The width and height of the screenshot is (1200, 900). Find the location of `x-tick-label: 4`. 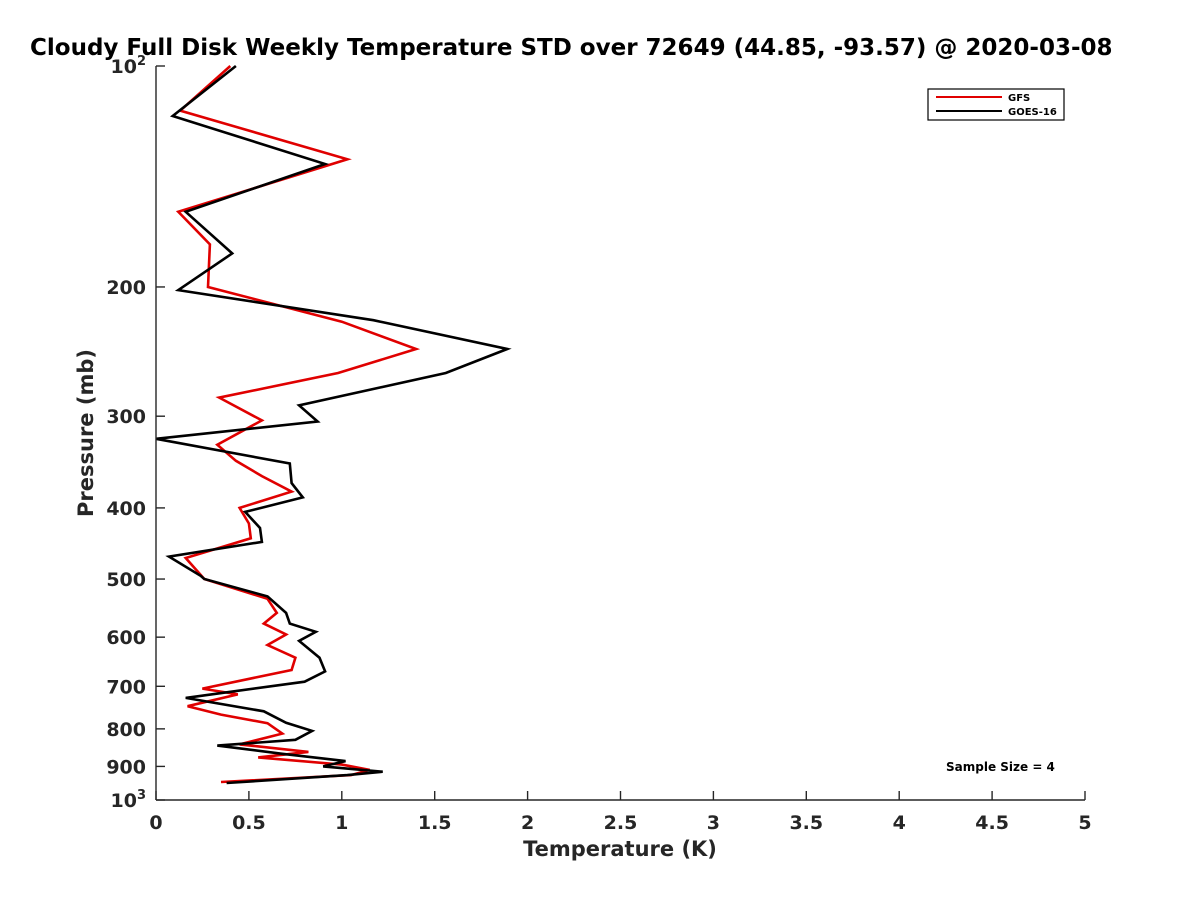

x-tick-label: 4 is located at coordinates (899, 823).